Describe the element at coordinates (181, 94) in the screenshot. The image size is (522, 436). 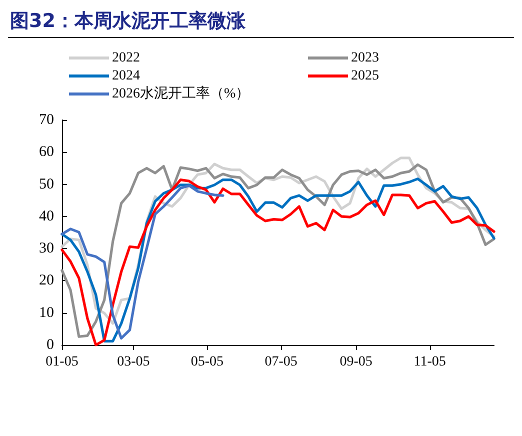
I see `legend-label: 2026水泥开工率（%）` at that location.